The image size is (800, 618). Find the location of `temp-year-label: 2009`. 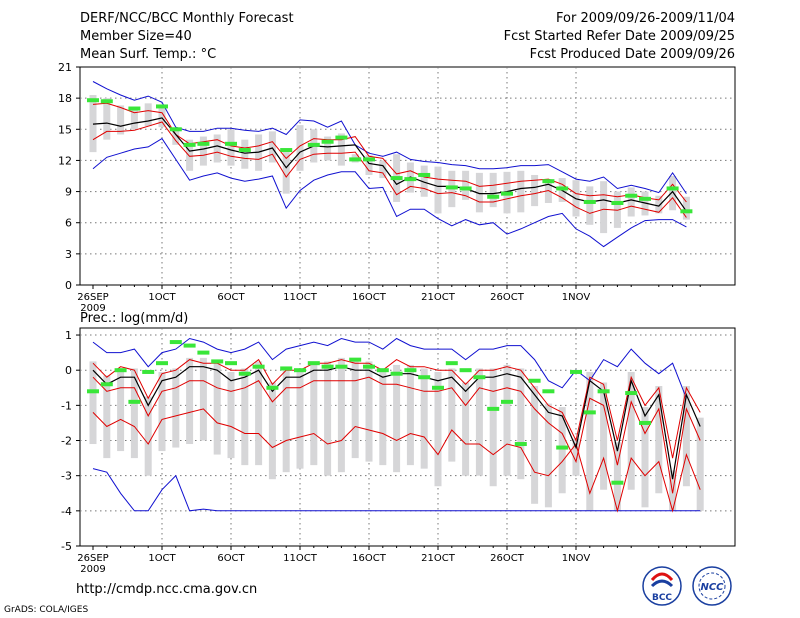

temp-year-label: 2009 is located at coordinates (92, 308).